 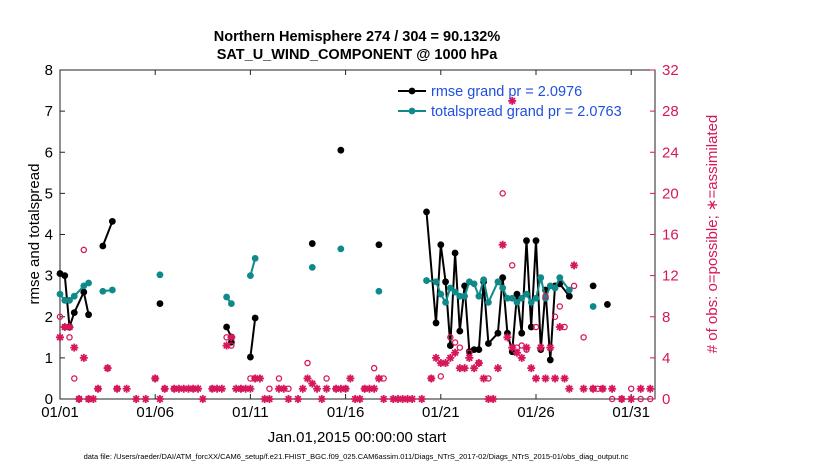 I want to click on y-left-tick-label: 0, so click(x=49, y=399).